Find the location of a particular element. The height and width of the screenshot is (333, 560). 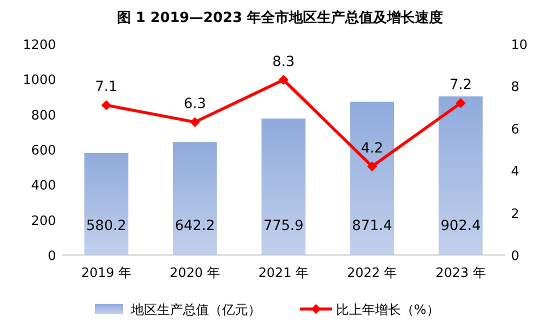

data-label: 871.4 is located at coordinates (372, 226).